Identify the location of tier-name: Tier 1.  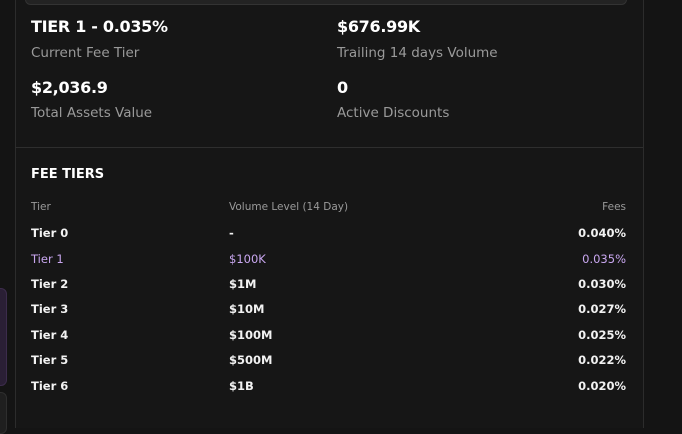
(47, 259).